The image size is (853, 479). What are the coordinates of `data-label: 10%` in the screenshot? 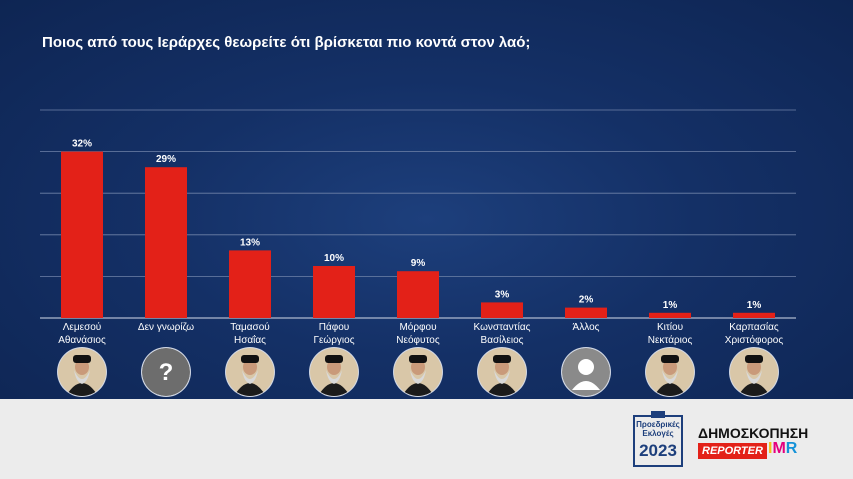 It's located at (334, 258).